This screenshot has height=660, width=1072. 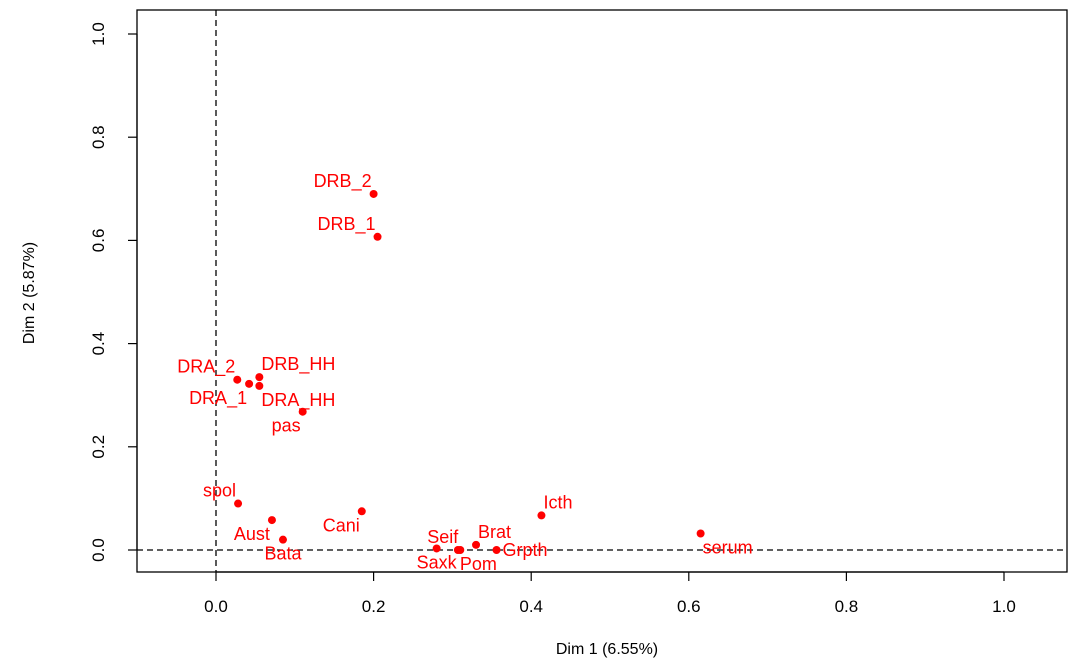 What do you see at coordinates (219, 491) in the screenshot?
I see `point-label: spol` at bounding box center [219, 491].